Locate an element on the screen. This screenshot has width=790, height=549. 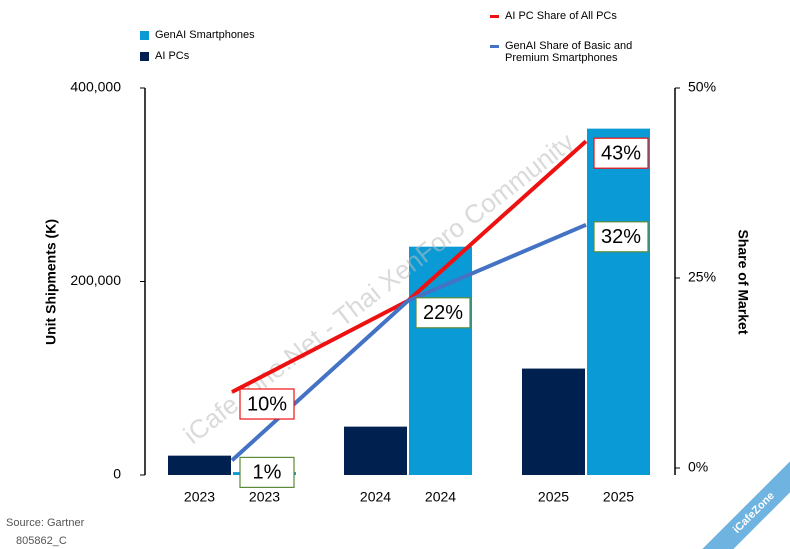
data-label: 1% is located at coordinates (267, 472).